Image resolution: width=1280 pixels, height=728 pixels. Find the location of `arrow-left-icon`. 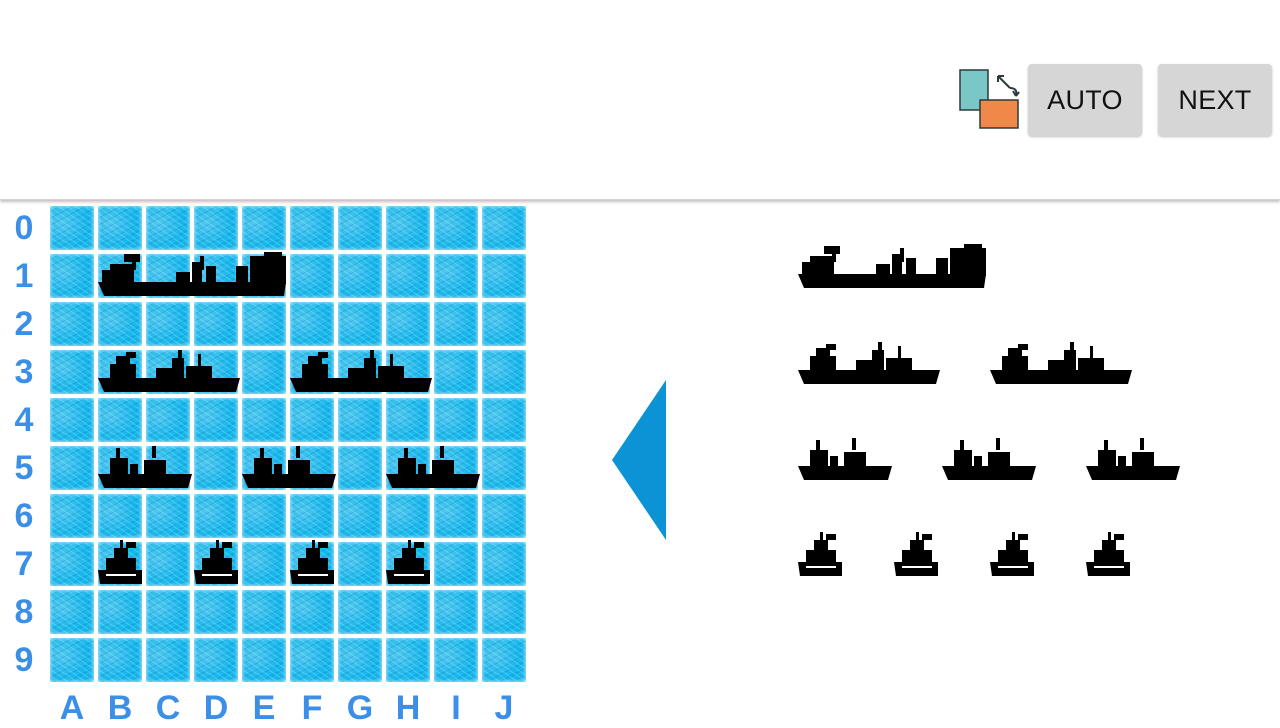

arrow-left-icon is located at coordinates (640, 460).